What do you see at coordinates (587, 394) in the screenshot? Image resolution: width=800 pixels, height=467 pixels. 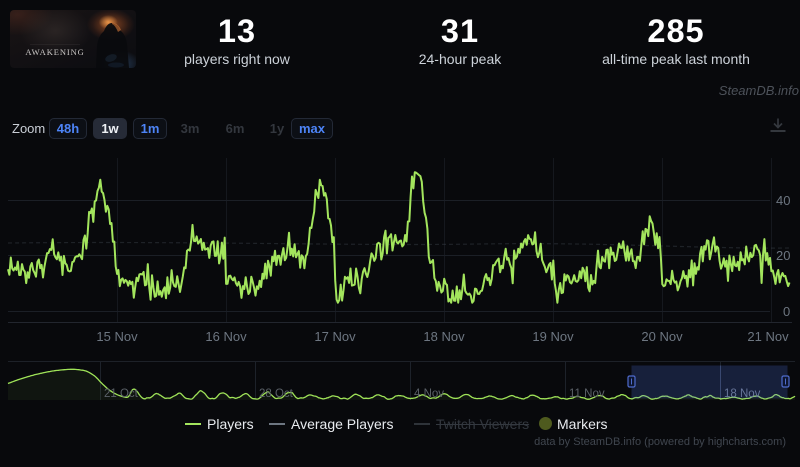 I see `svg-text: 11 Nov` at bounding box center [587, 394].